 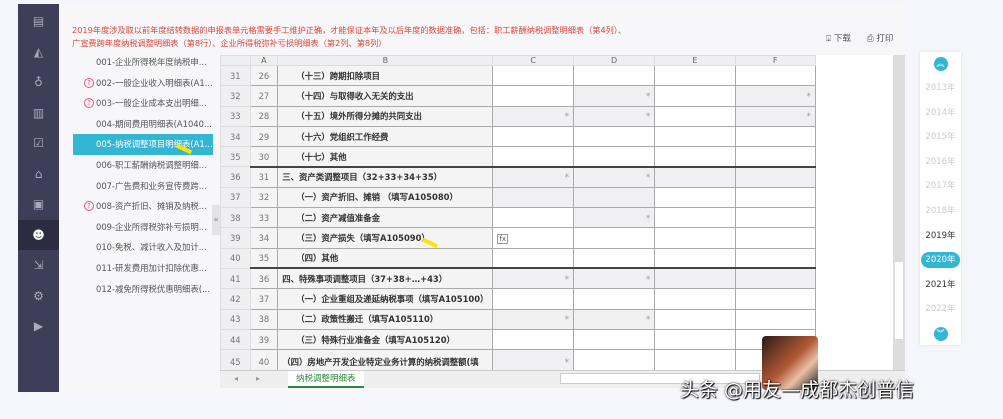 What do you see at coordinates (235, 319) in the screenshot?
I see `row-number: 43` at bounding box center [235, 319].